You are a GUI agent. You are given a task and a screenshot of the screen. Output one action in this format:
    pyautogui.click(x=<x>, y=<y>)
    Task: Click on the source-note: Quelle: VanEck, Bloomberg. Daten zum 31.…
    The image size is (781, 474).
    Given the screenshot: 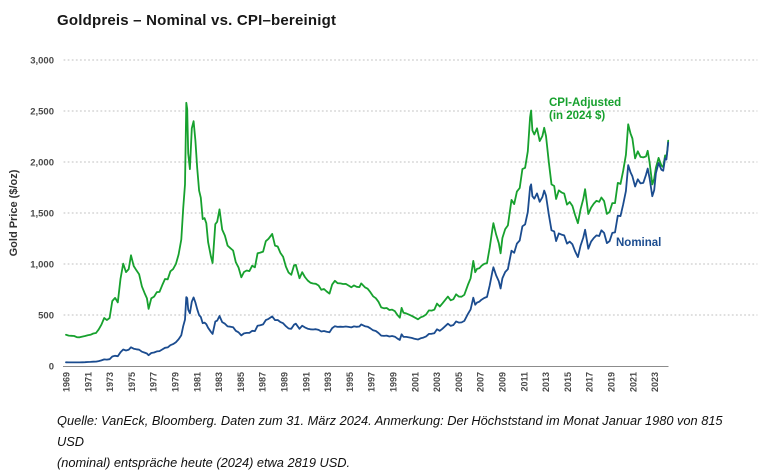 What is the action you would take?
    pyautogui.click(x=417, y=441)
    